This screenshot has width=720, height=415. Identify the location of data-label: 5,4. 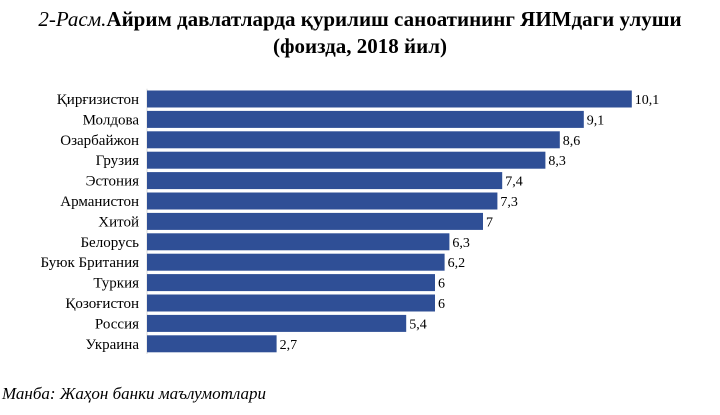
(418, 324).